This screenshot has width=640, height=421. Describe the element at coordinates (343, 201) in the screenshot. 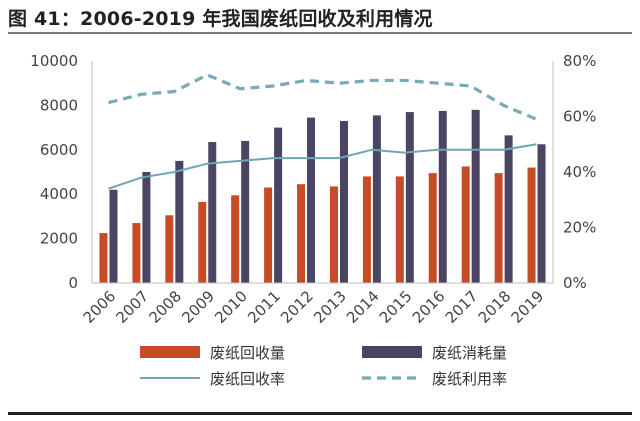

I see `bar-consumption-2013` at that location.